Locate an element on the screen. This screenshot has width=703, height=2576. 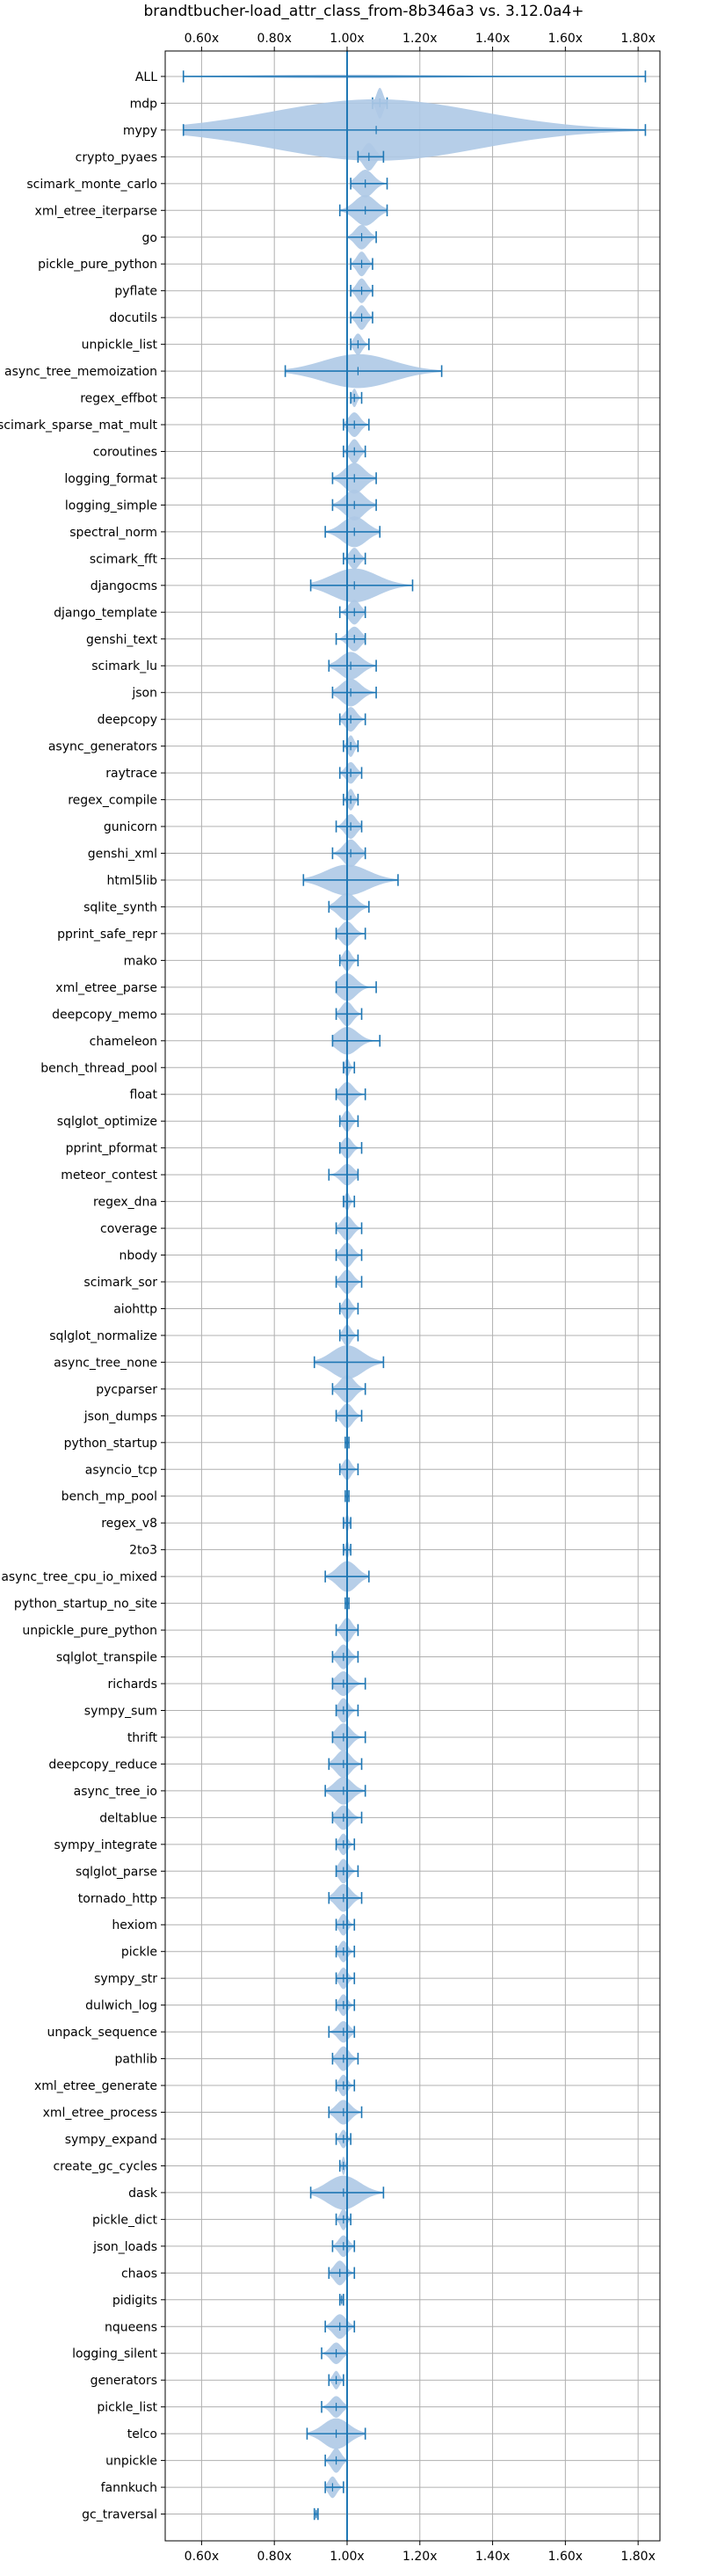
y-tick-label-chameleon: chameleon is located at coordinates (124, 1042).